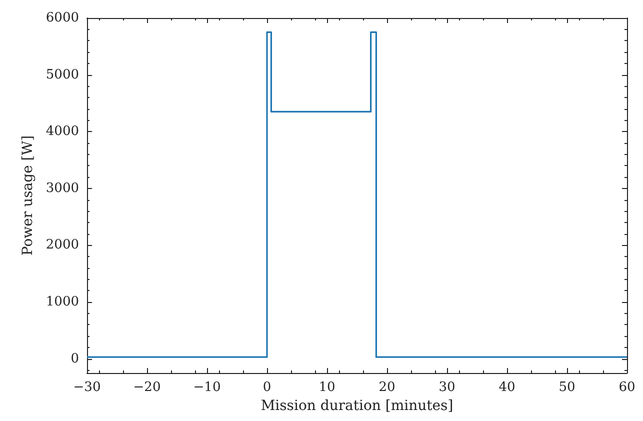  What do you see at coordinates (87, 387) in the screenshot?
I see `x-tick-label: −30` at bounding box center [87, 387].